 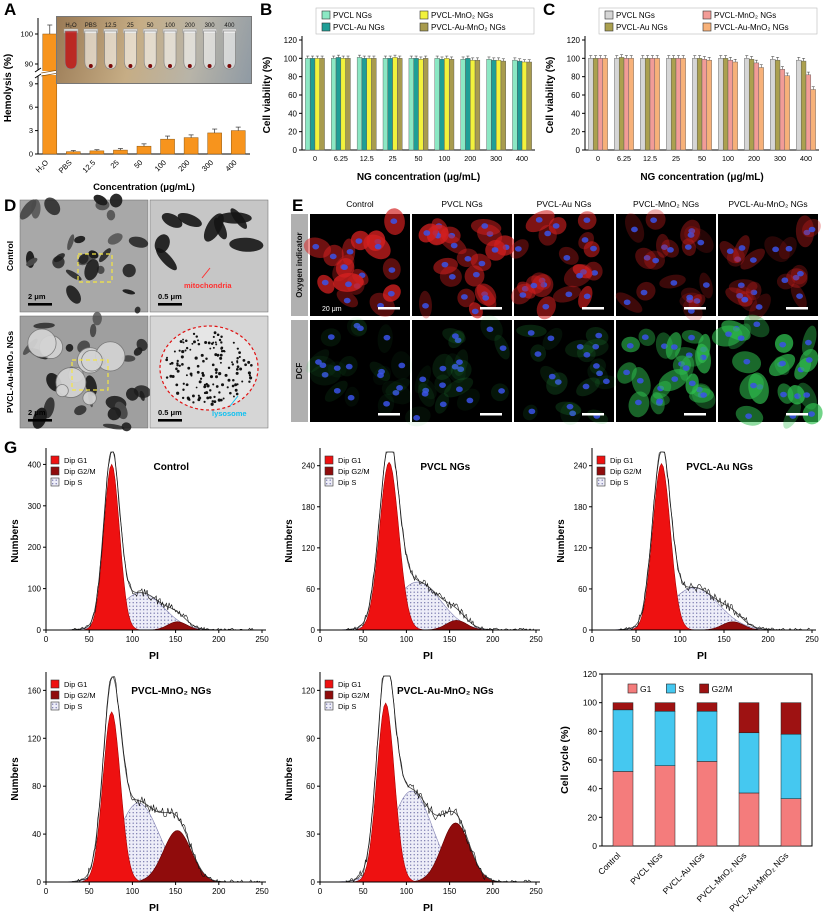 I want to click on svg-text: 0.5 μm, so click(x=170, y=296).